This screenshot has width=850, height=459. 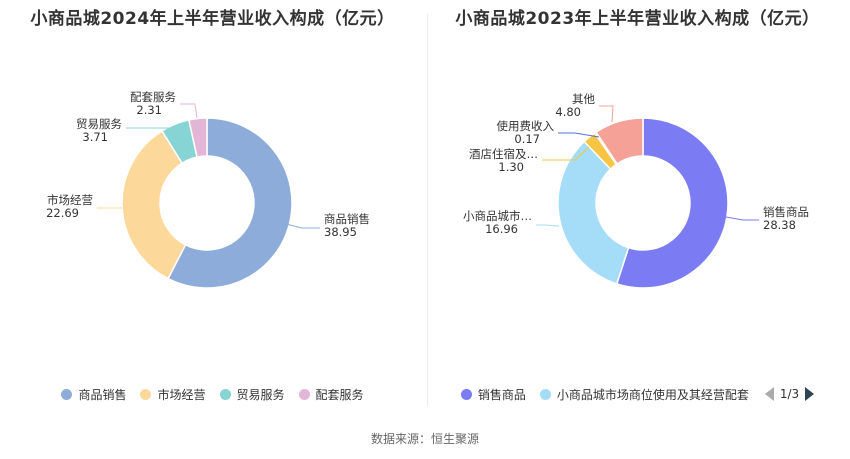 I want to click on slice-name-label: 使用费收入, so click(x=526, y=126).